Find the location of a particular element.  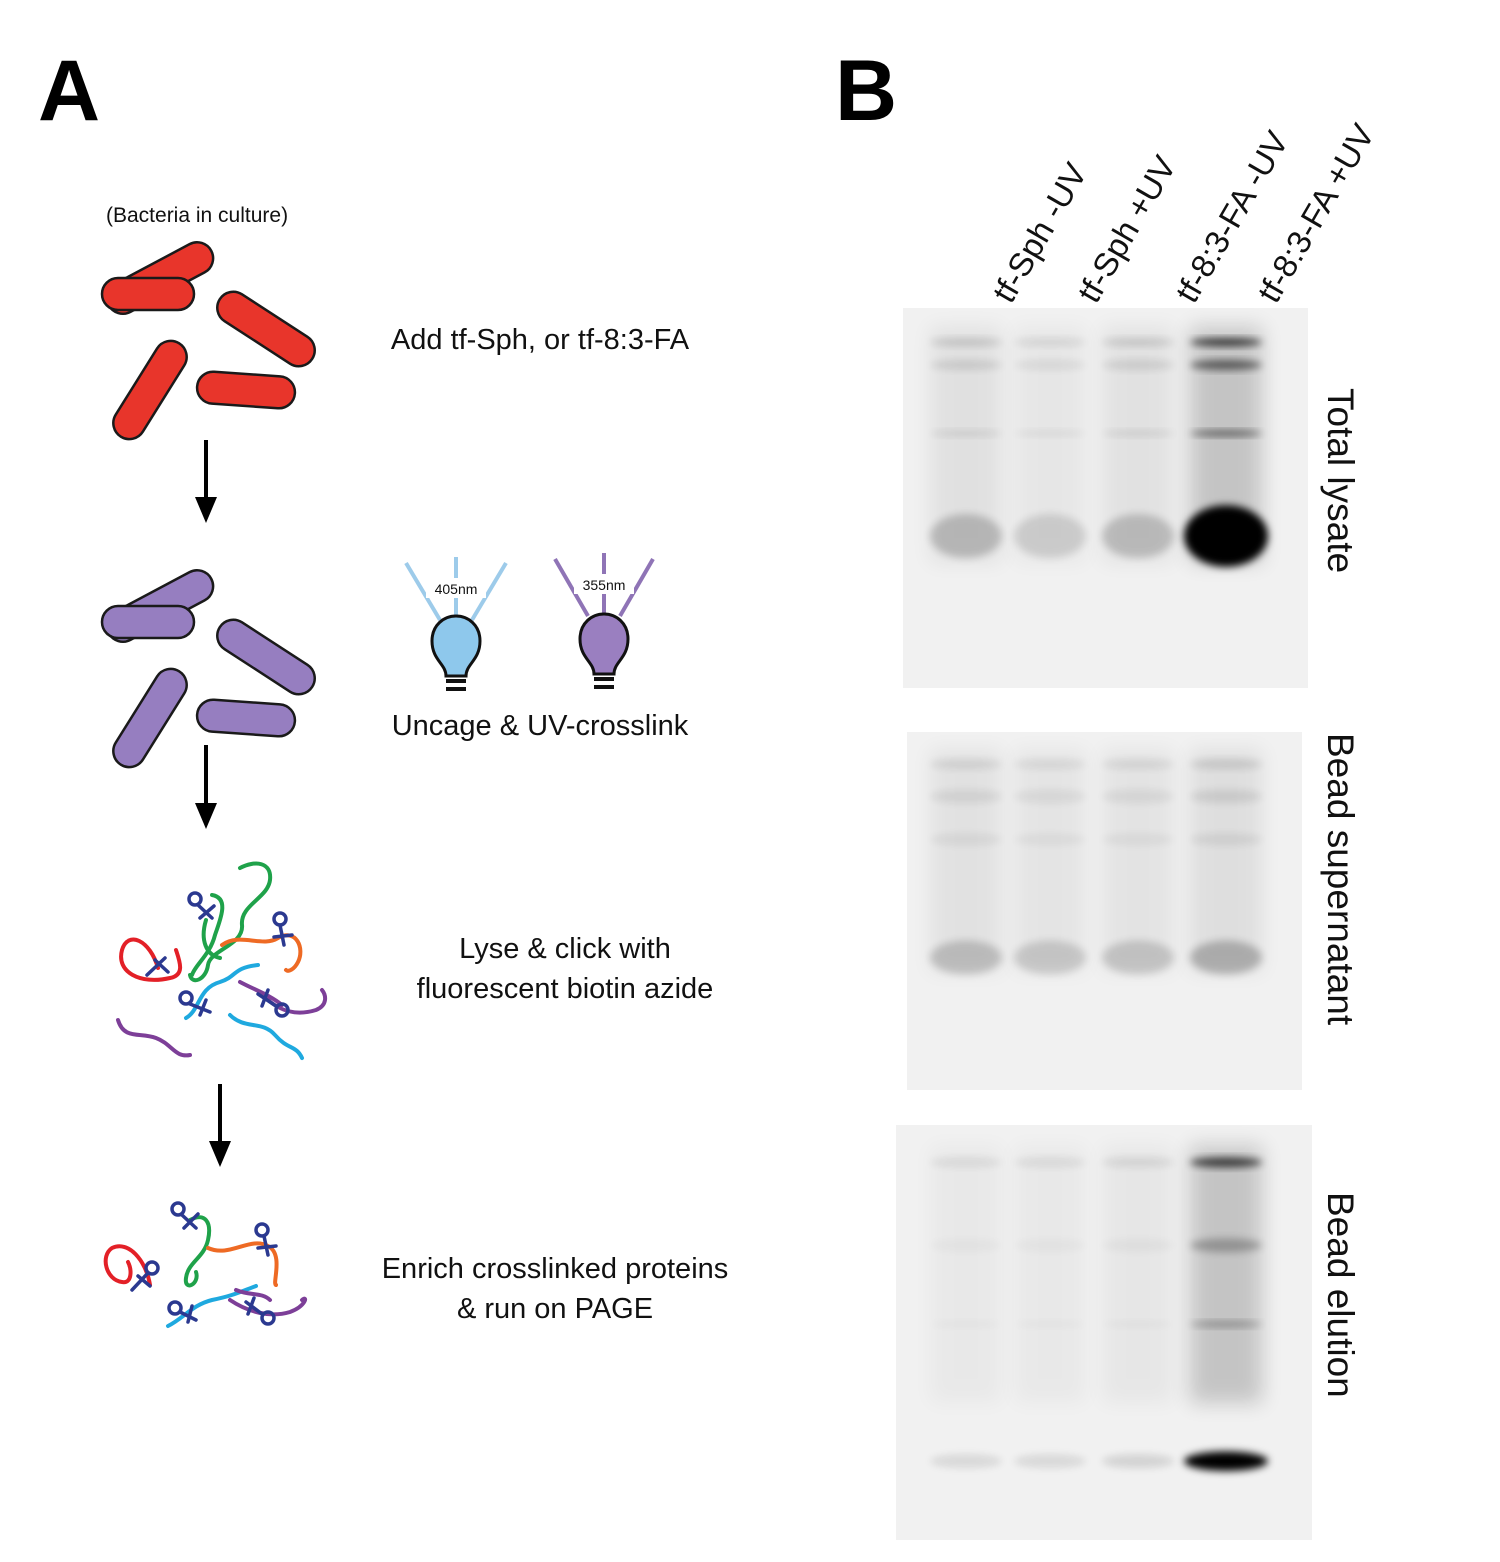

protein-tangle-enriched is located at coordinates (205, 1264).